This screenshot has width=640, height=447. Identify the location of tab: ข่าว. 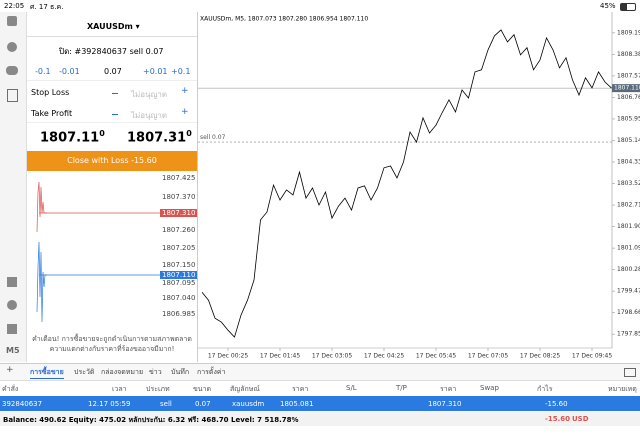
(155, 372).